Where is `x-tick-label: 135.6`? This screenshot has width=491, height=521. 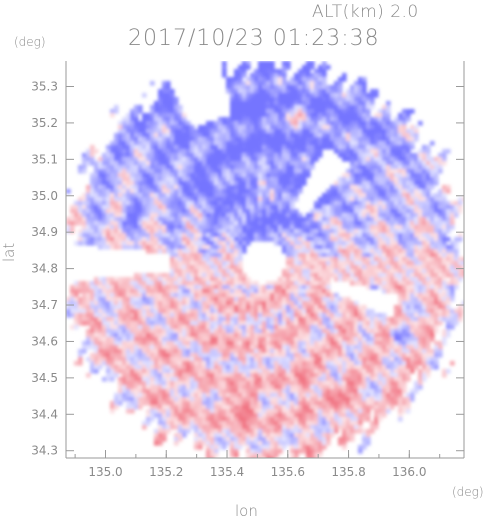
x-tick-label: 135.6 is located at coordinates (288, 472).